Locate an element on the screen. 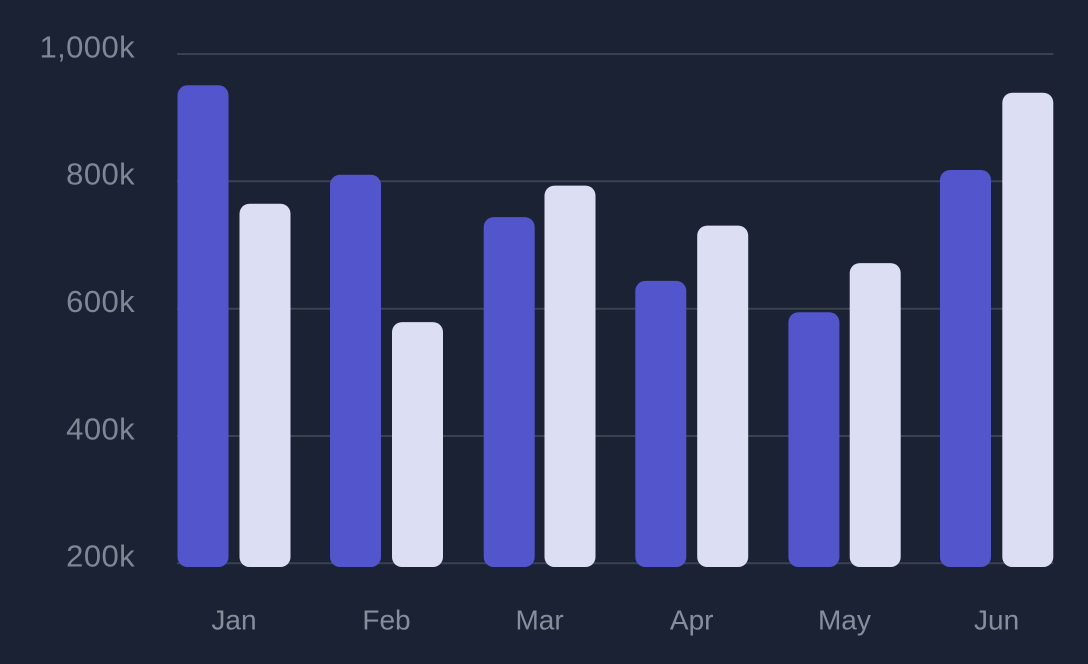  svg-text: Feb is located at coordinates (386, 619).